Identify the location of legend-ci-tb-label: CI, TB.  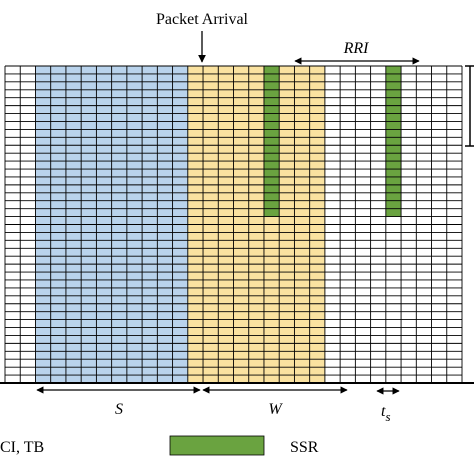
(22, 447).